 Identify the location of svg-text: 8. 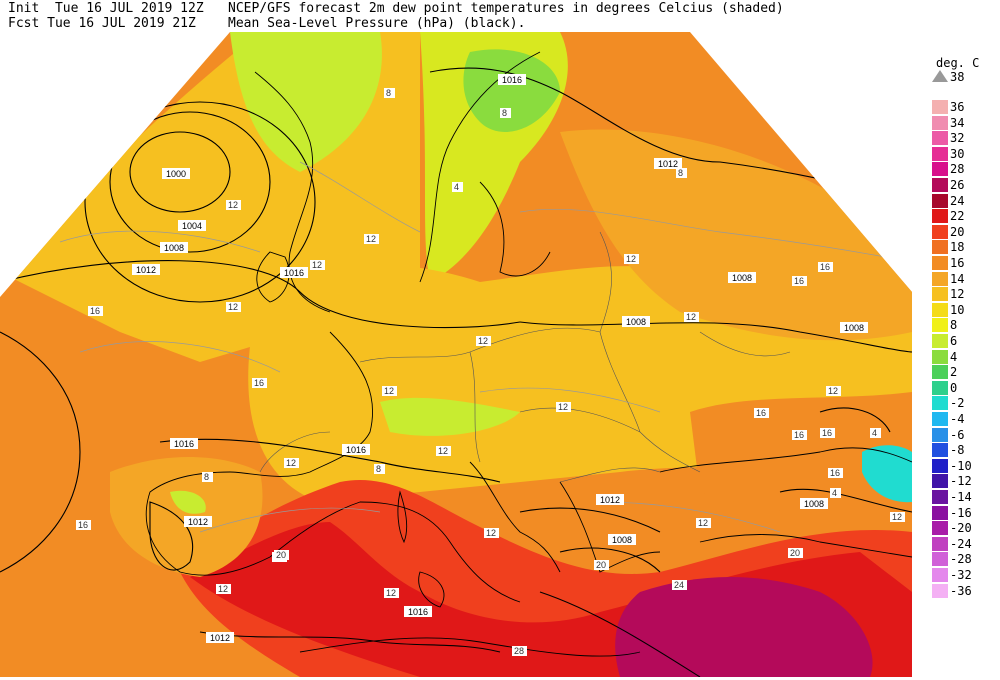
(206, 477).